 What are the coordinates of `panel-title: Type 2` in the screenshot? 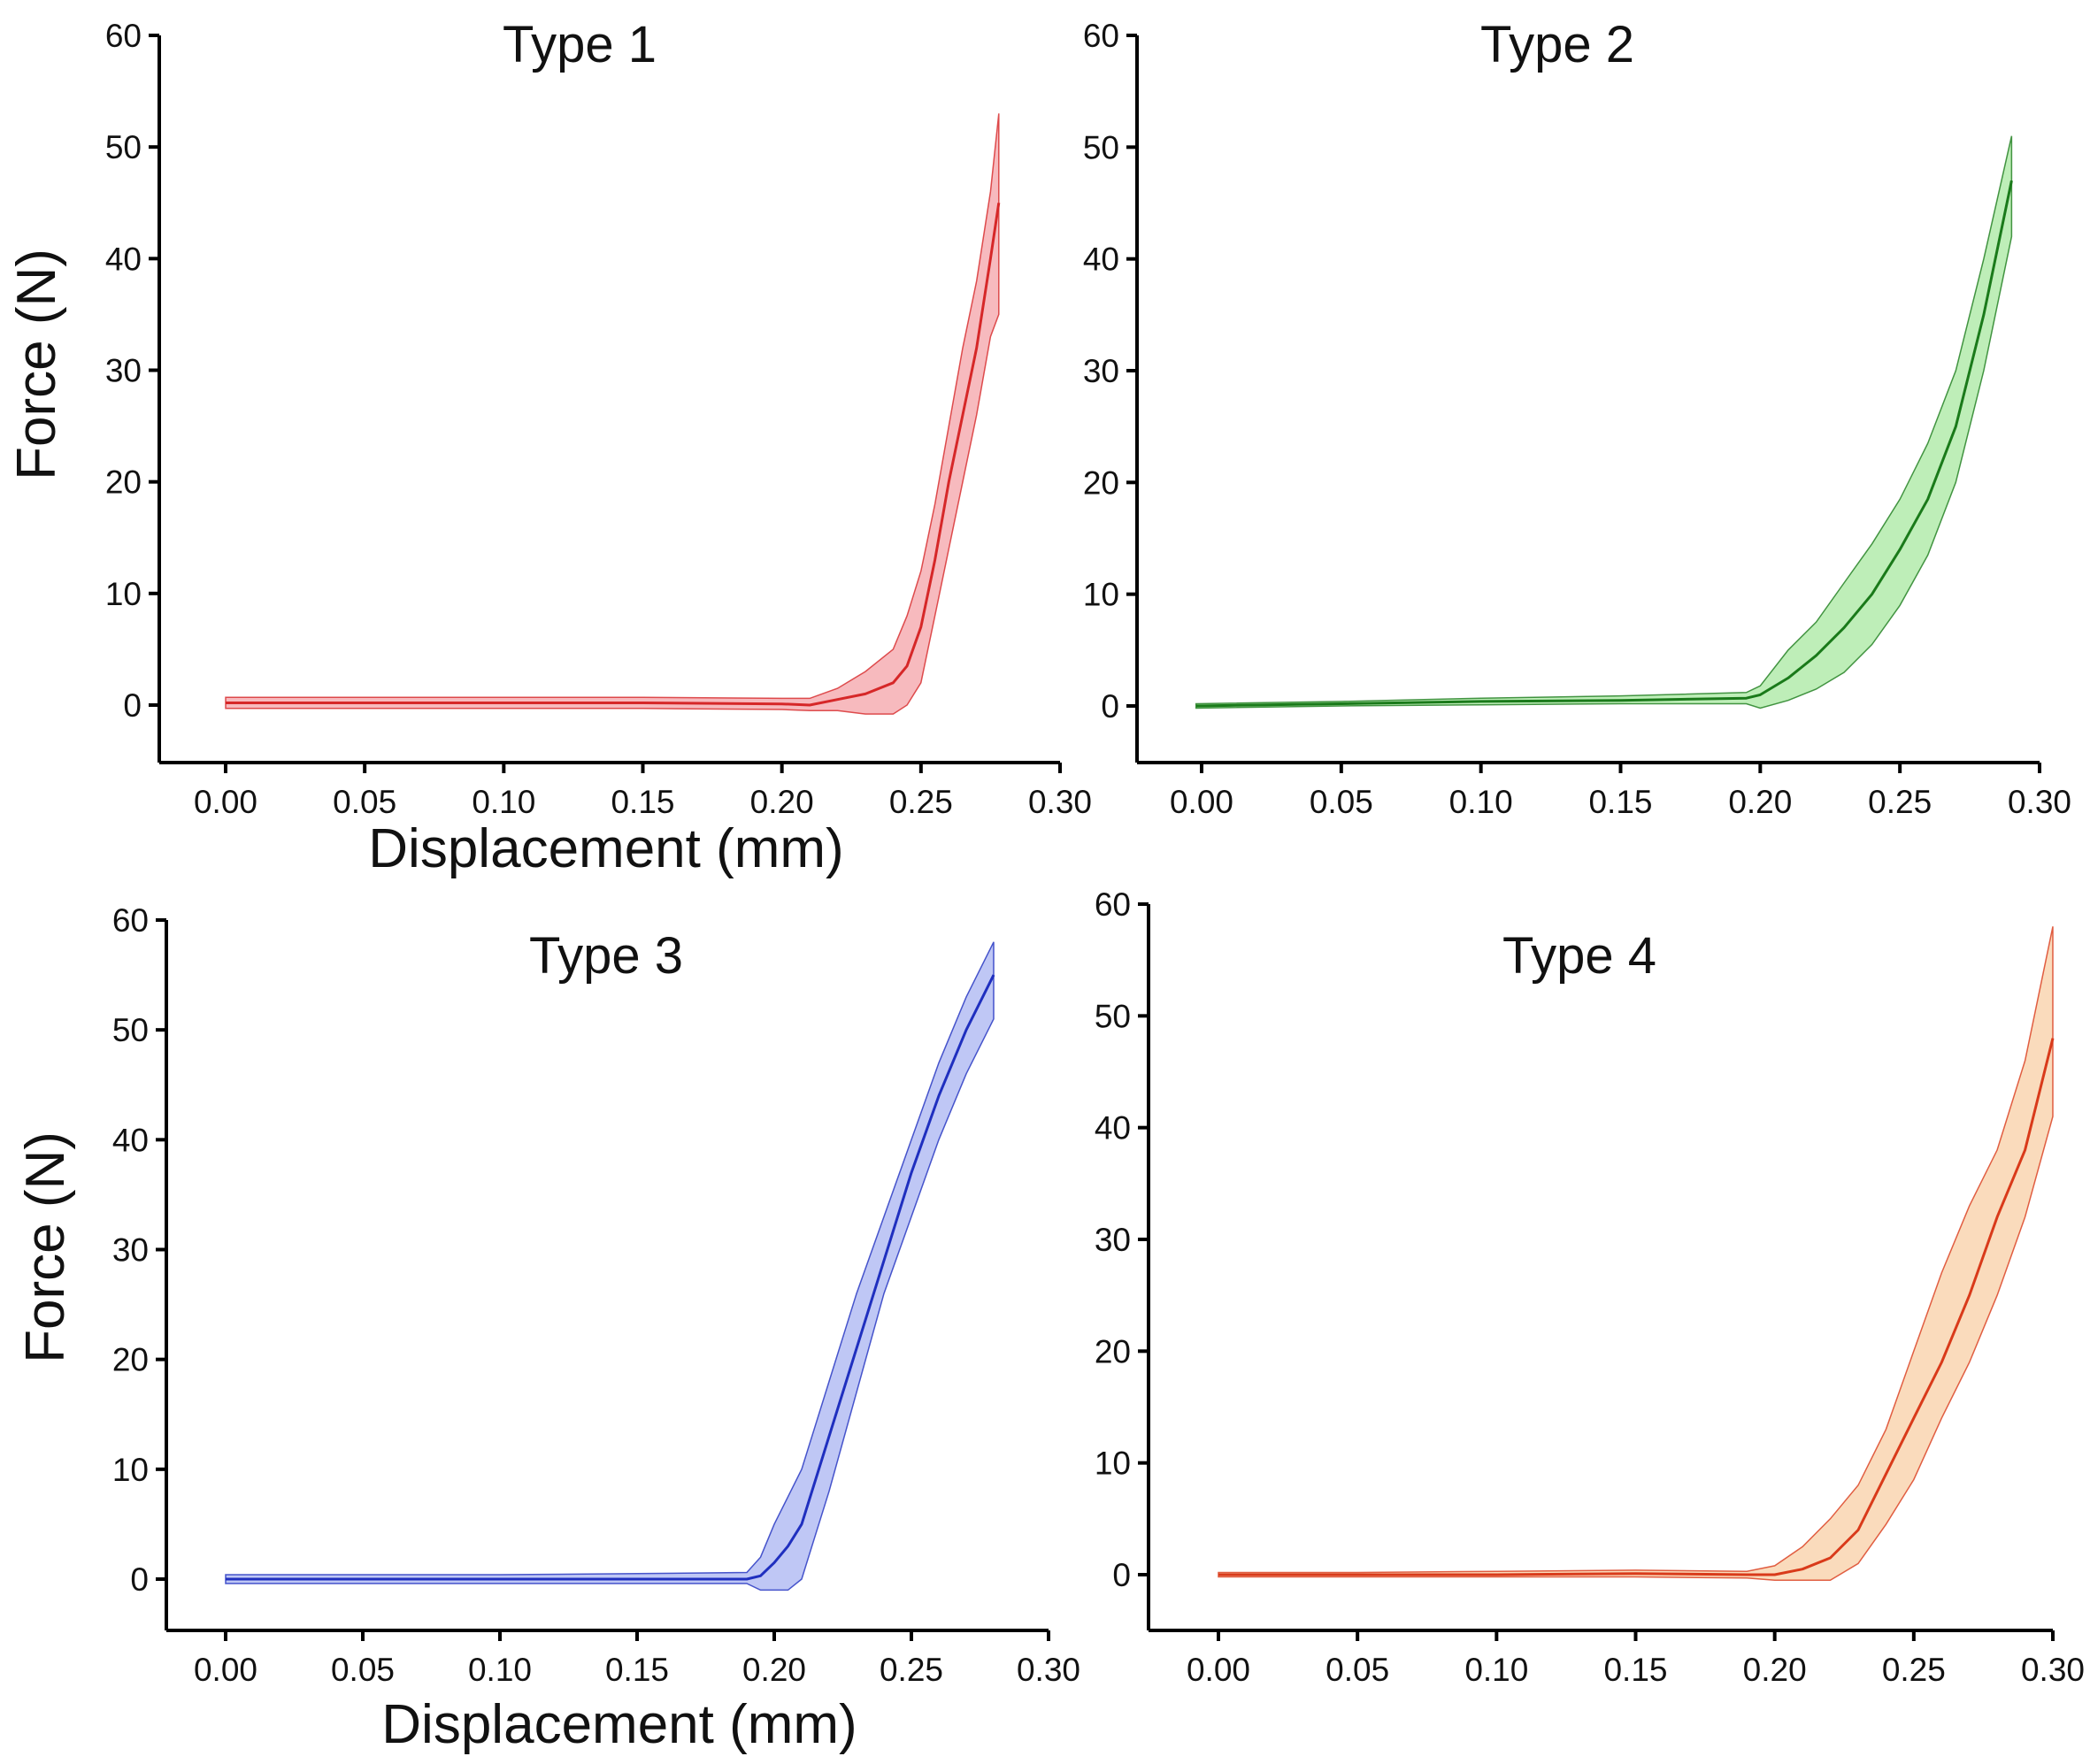 It's located at (1557, 44).